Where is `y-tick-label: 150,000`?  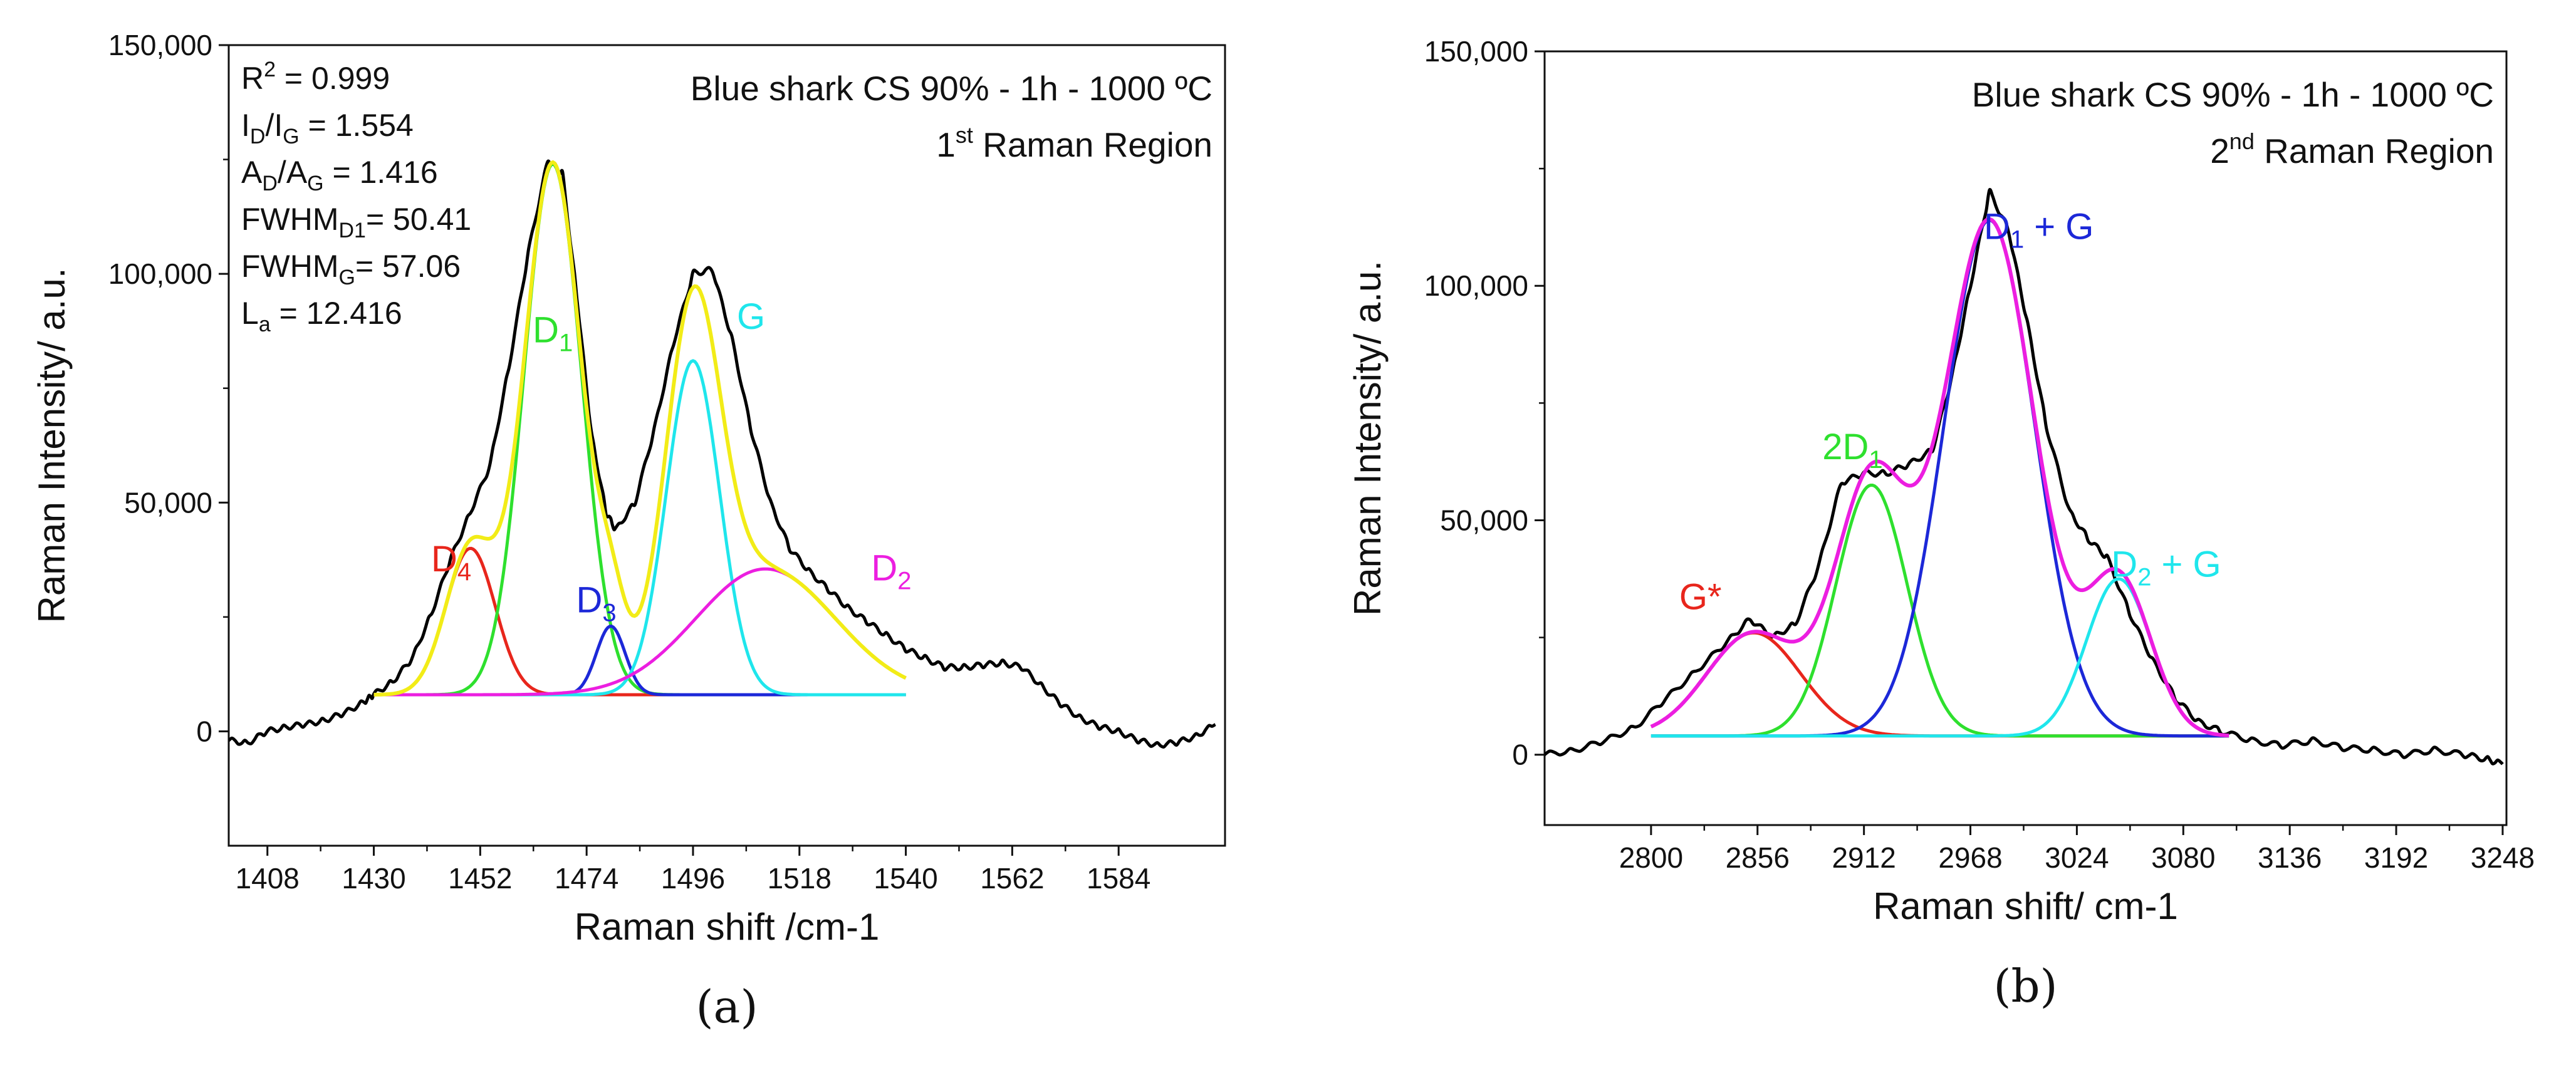 y-tick-label: 150,000 is located at coordinates (160, 45).